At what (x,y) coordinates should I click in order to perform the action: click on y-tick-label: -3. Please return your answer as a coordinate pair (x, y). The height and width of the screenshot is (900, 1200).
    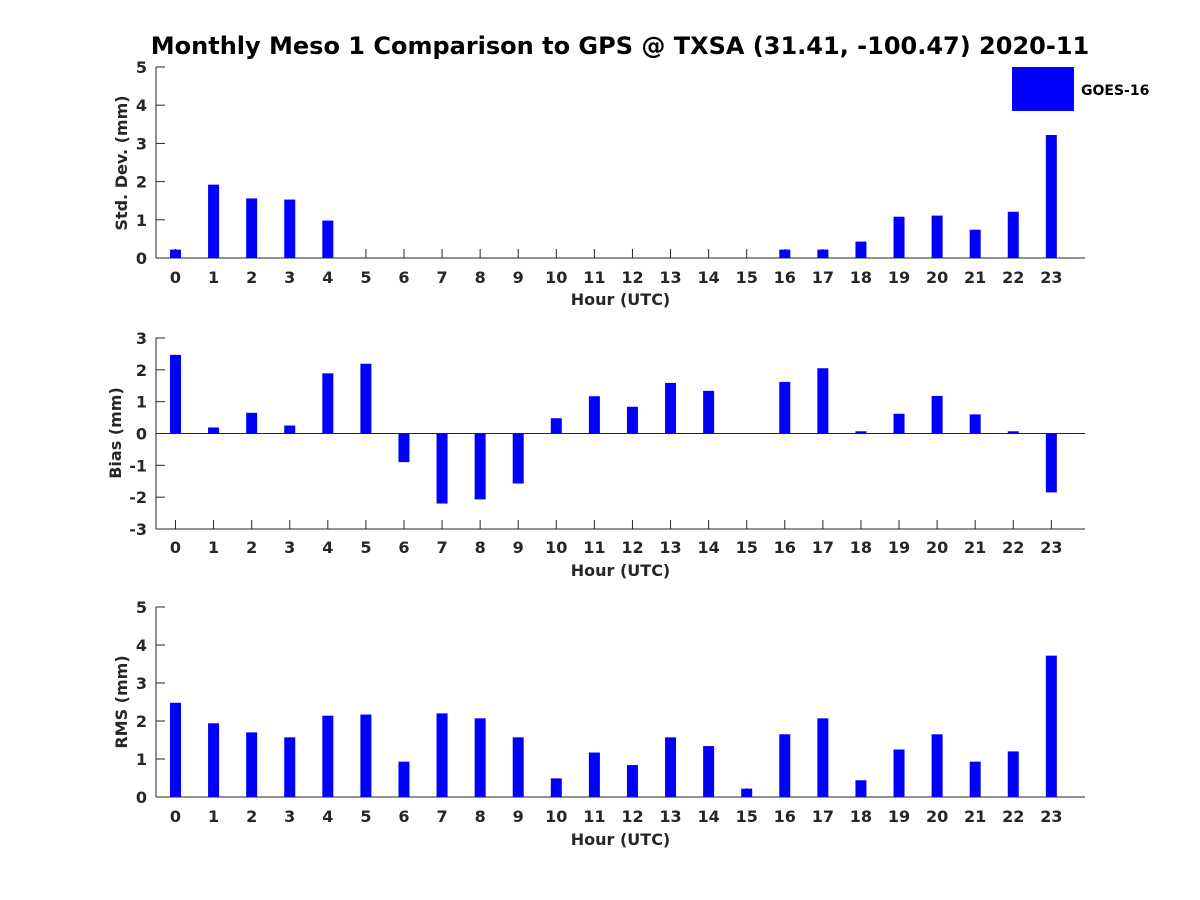
    Looking at the image, I should click on (138, 529).